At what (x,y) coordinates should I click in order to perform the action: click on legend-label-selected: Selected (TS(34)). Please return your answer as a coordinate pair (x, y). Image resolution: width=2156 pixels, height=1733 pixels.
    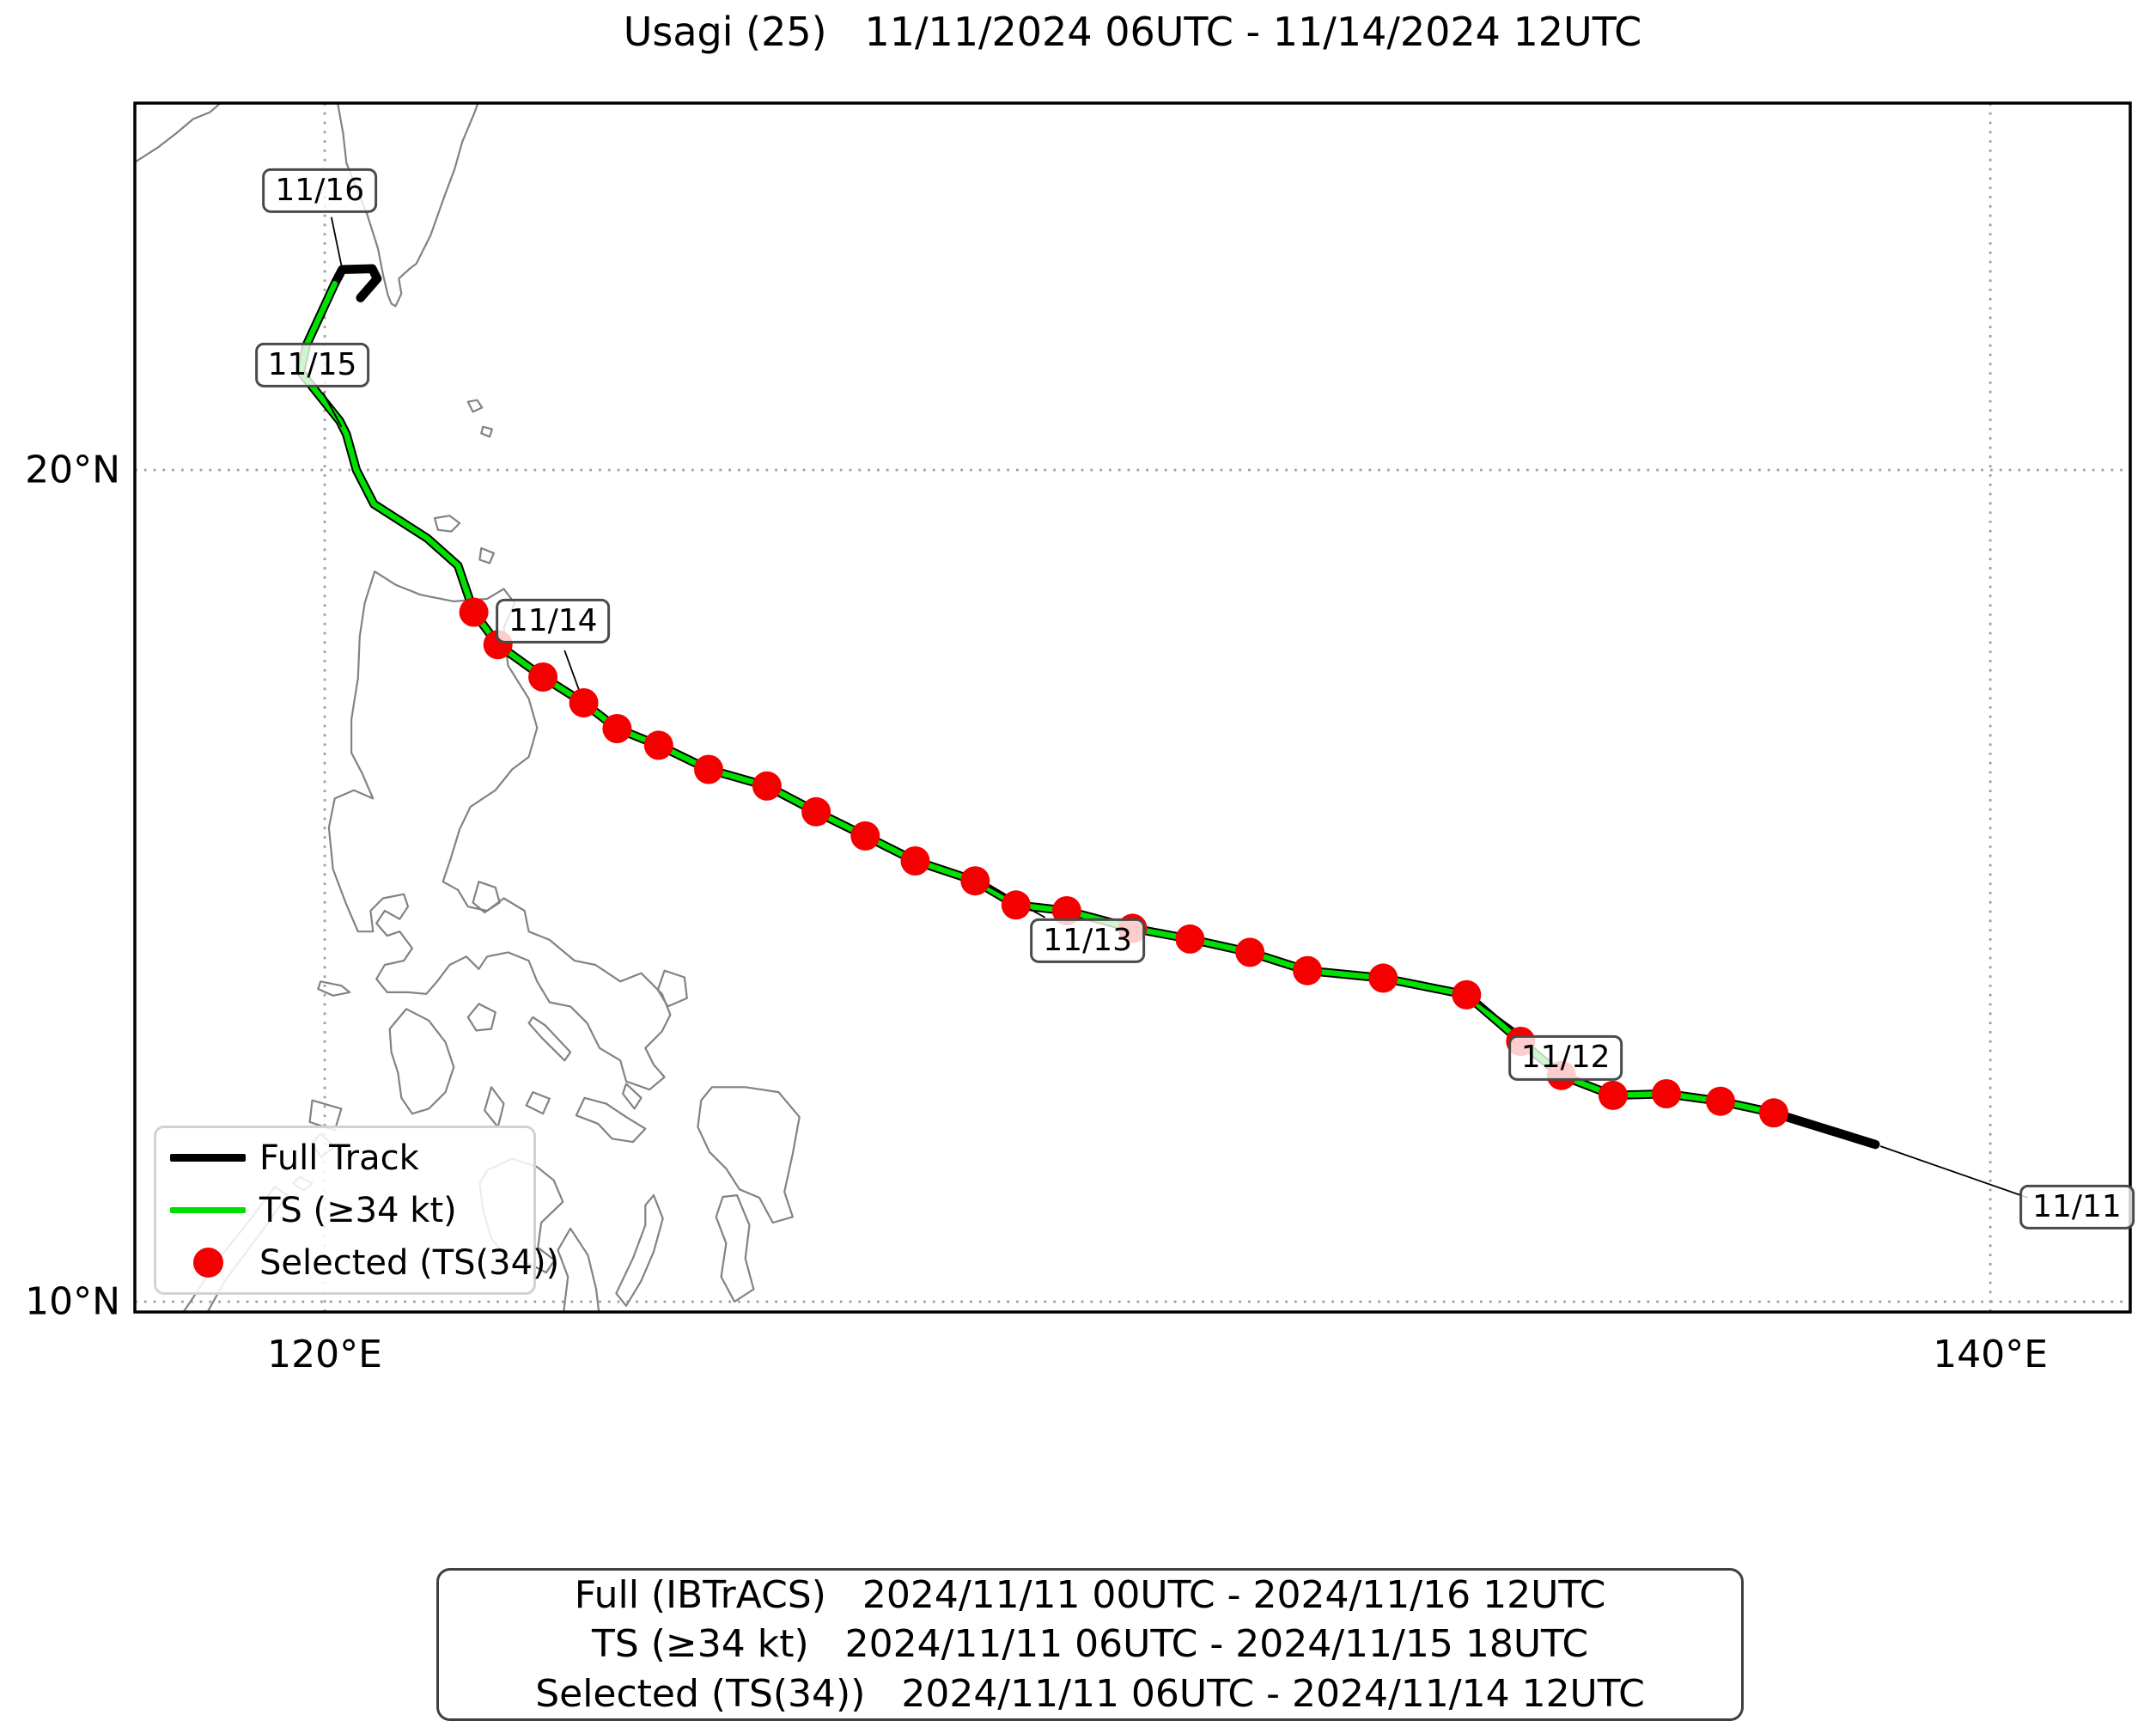
    Looking at the image, I should click on (409, 1262).